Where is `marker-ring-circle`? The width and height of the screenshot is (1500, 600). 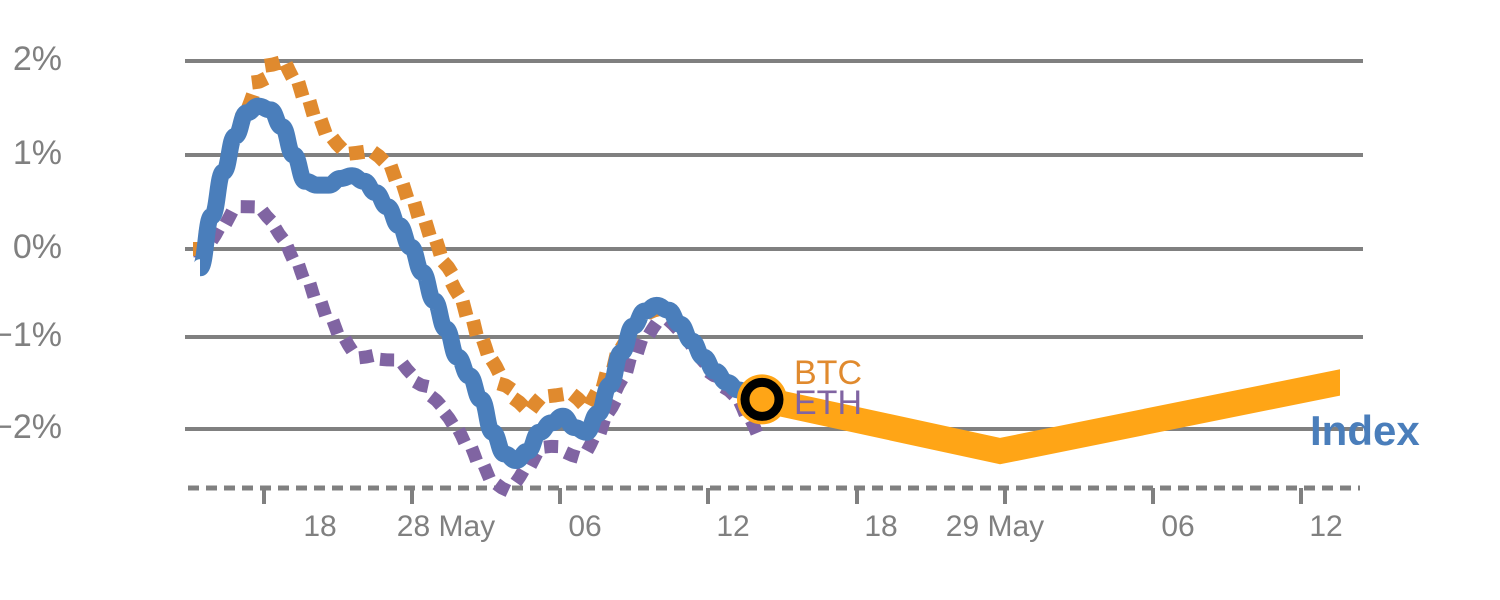 marker-ring-circle is located at coordinates (762, 399).